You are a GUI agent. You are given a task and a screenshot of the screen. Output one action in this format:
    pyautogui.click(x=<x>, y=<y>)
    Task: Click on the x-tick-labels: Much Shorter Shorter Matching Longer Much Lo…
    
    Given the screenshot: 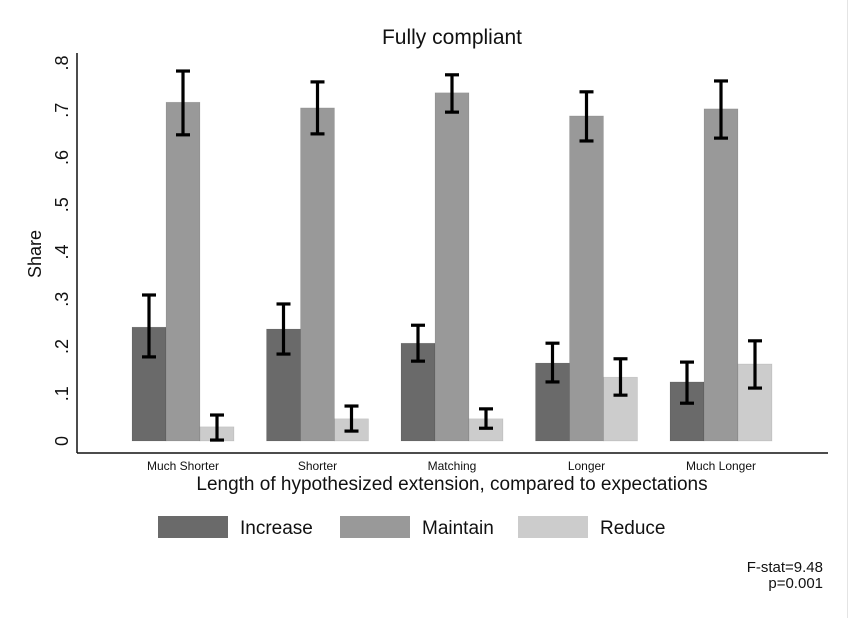 What is the action you would take?
    pyautogui.click(x=451, y=466)
    